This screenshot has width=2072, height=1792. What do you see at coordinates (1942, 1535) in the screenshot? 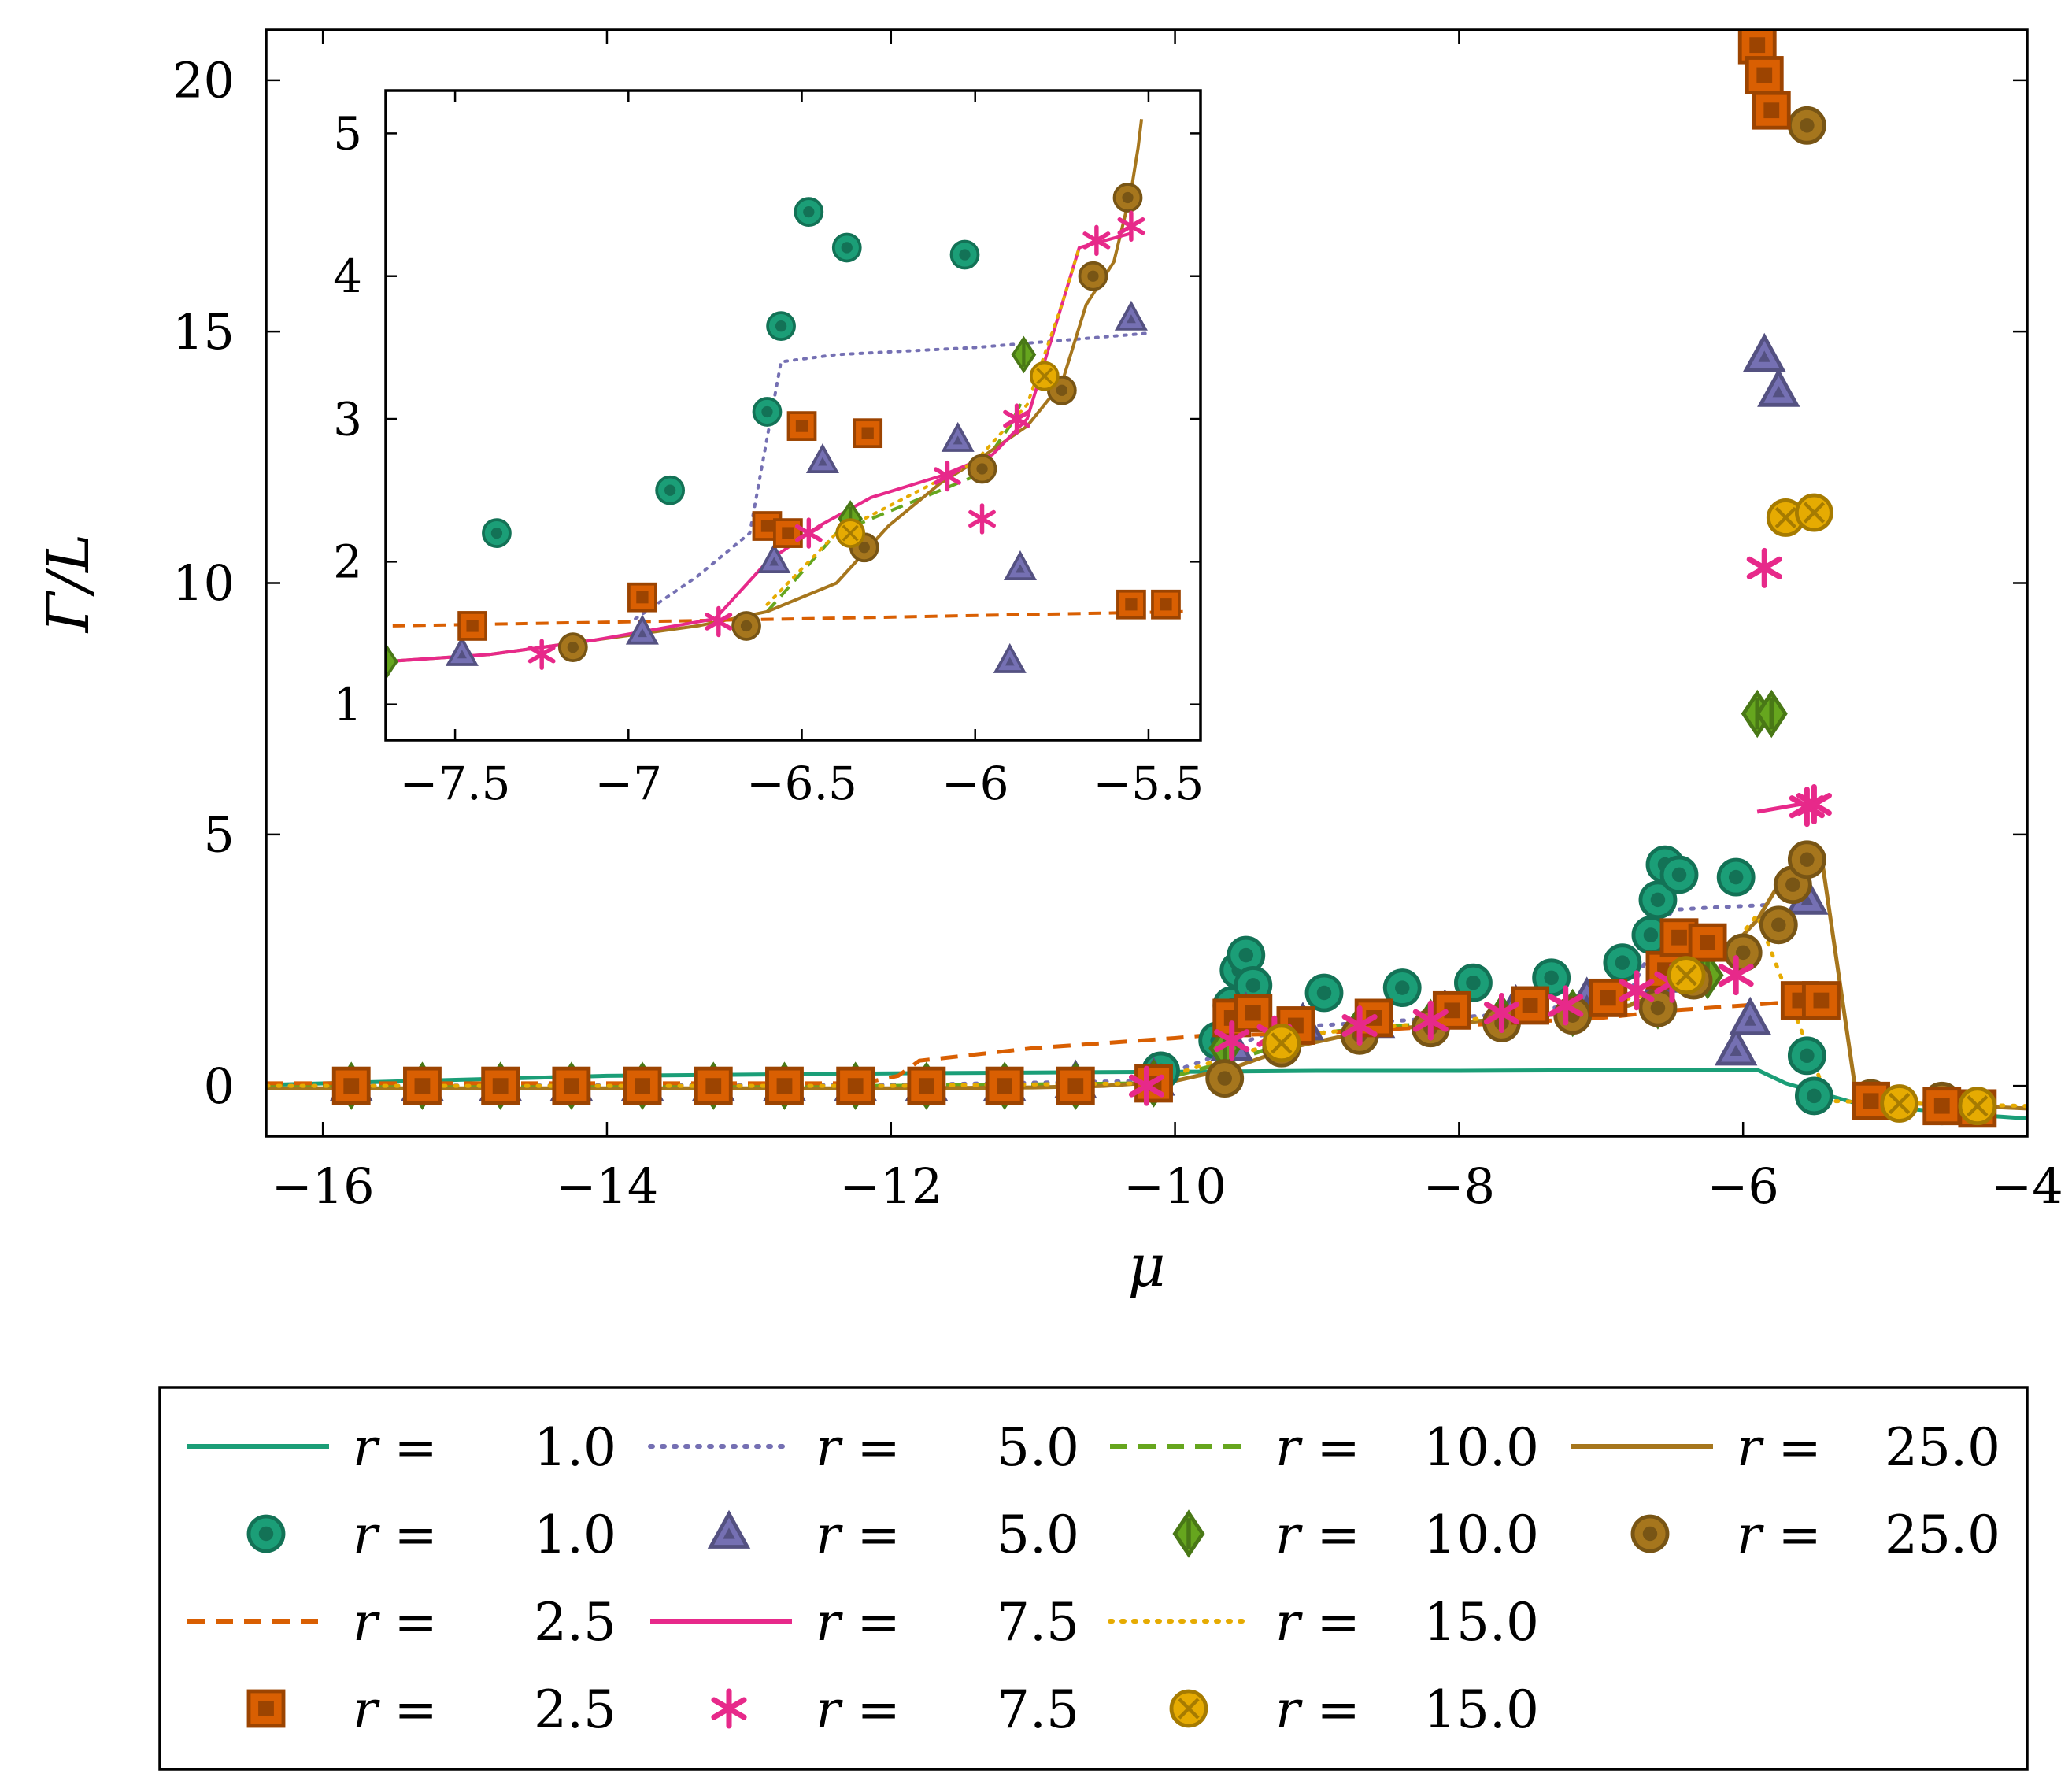
I see `legend-value: 25.0` at bounding box center [1942, 1535].